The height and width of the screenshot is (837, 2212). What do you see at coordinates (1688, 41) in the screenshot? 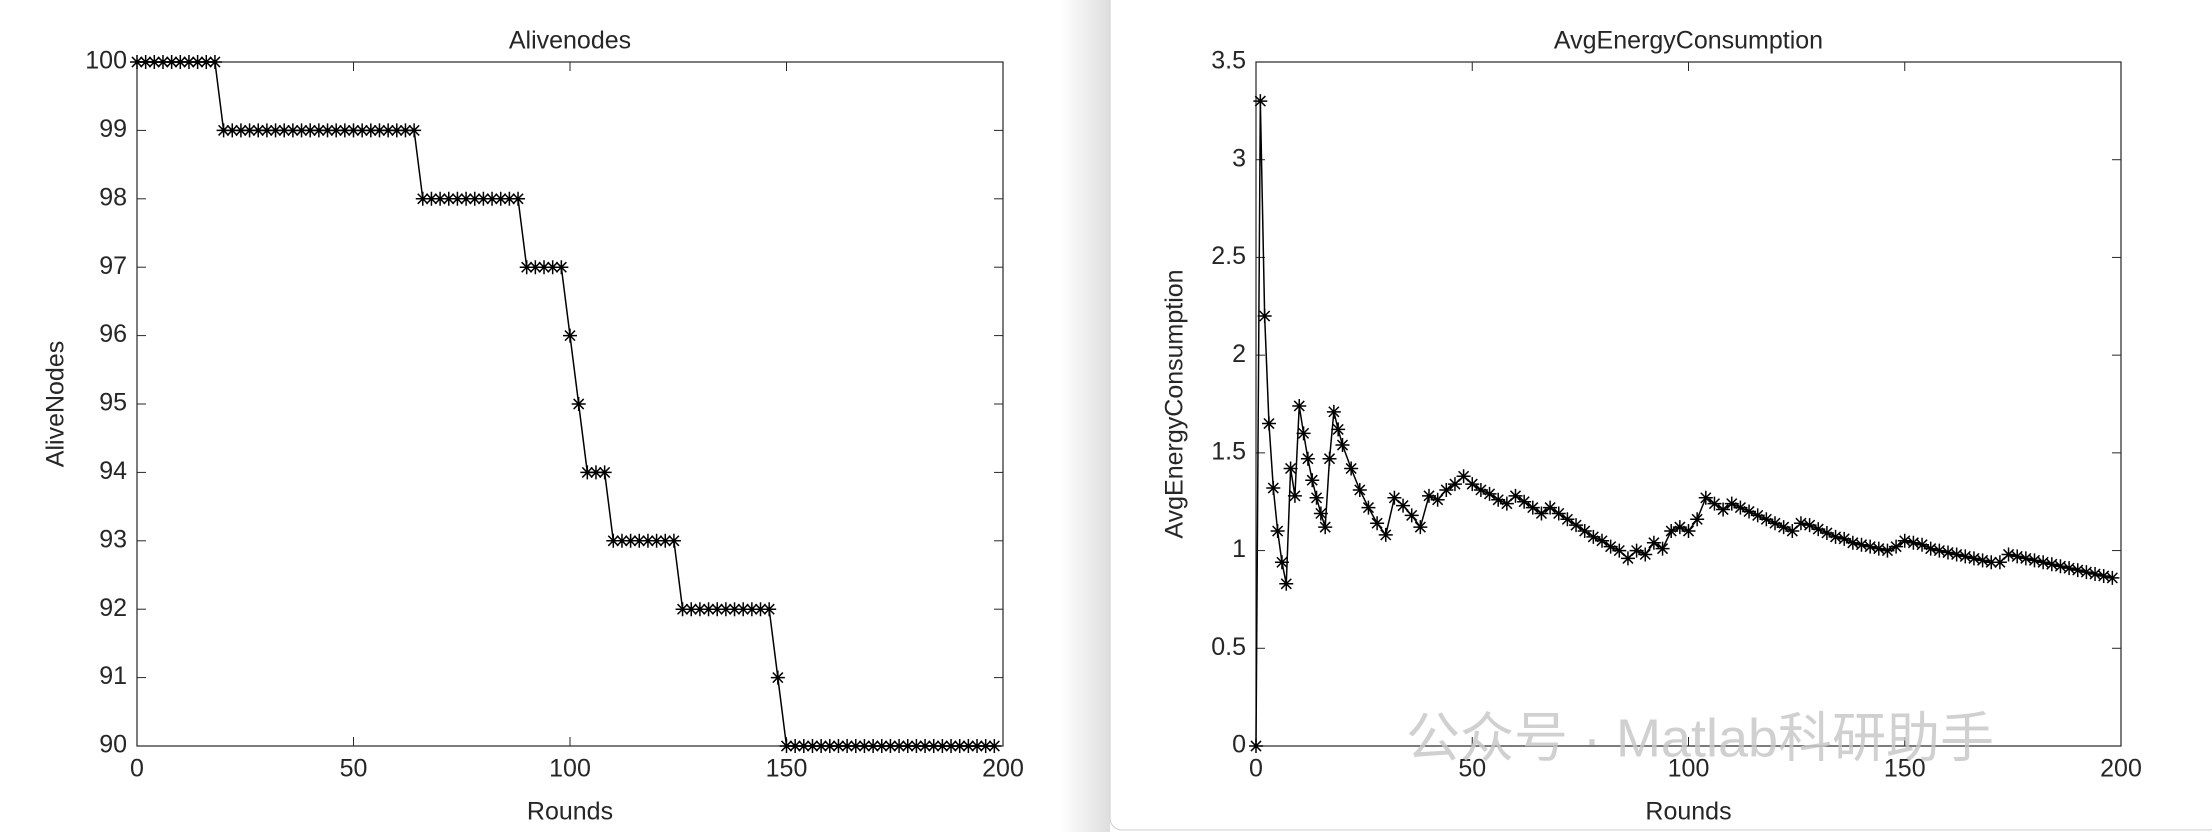
I see `chart-title: AvgEnergyConsumption` at bounding box center [1688, 41].